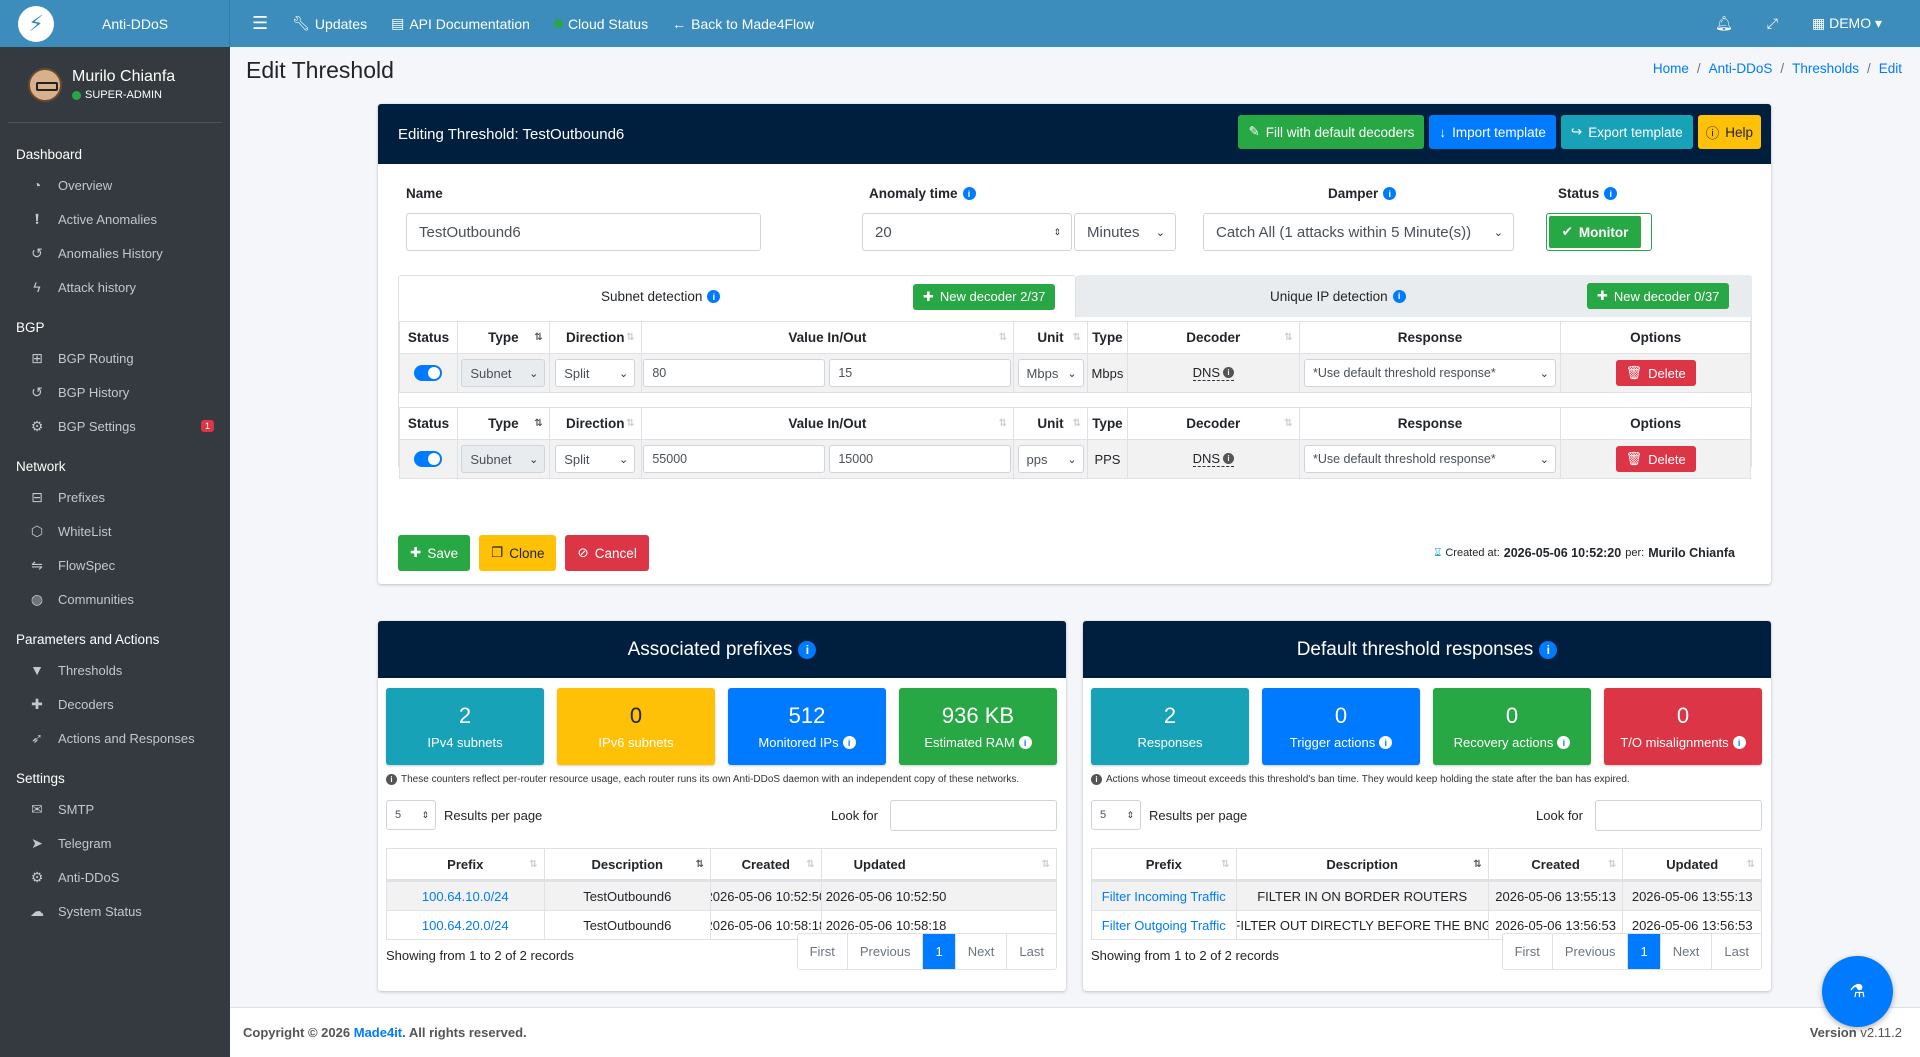  Describe the element at coordinates (460, 23) in the screenshot. I see `nav-api-docs: ▤ API Documentation` at that location.